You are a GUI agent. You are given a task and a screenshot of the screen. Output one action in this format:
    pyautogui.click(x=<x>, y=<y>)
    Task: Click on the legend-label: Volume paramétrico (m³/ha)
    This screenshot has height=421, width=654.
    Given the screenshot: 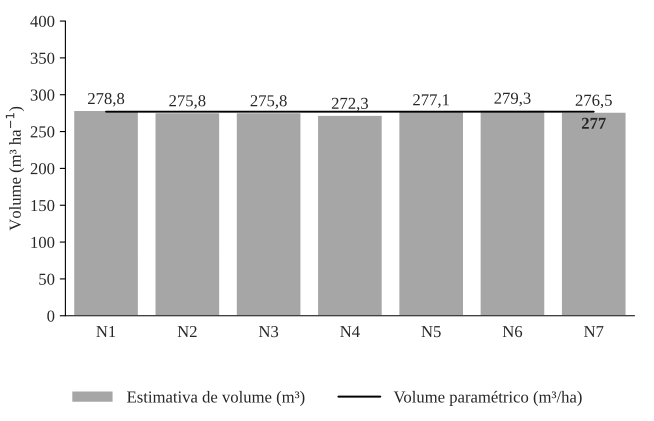 What is the action you would take?
    pyautogui.click(x=488, y=398)
    